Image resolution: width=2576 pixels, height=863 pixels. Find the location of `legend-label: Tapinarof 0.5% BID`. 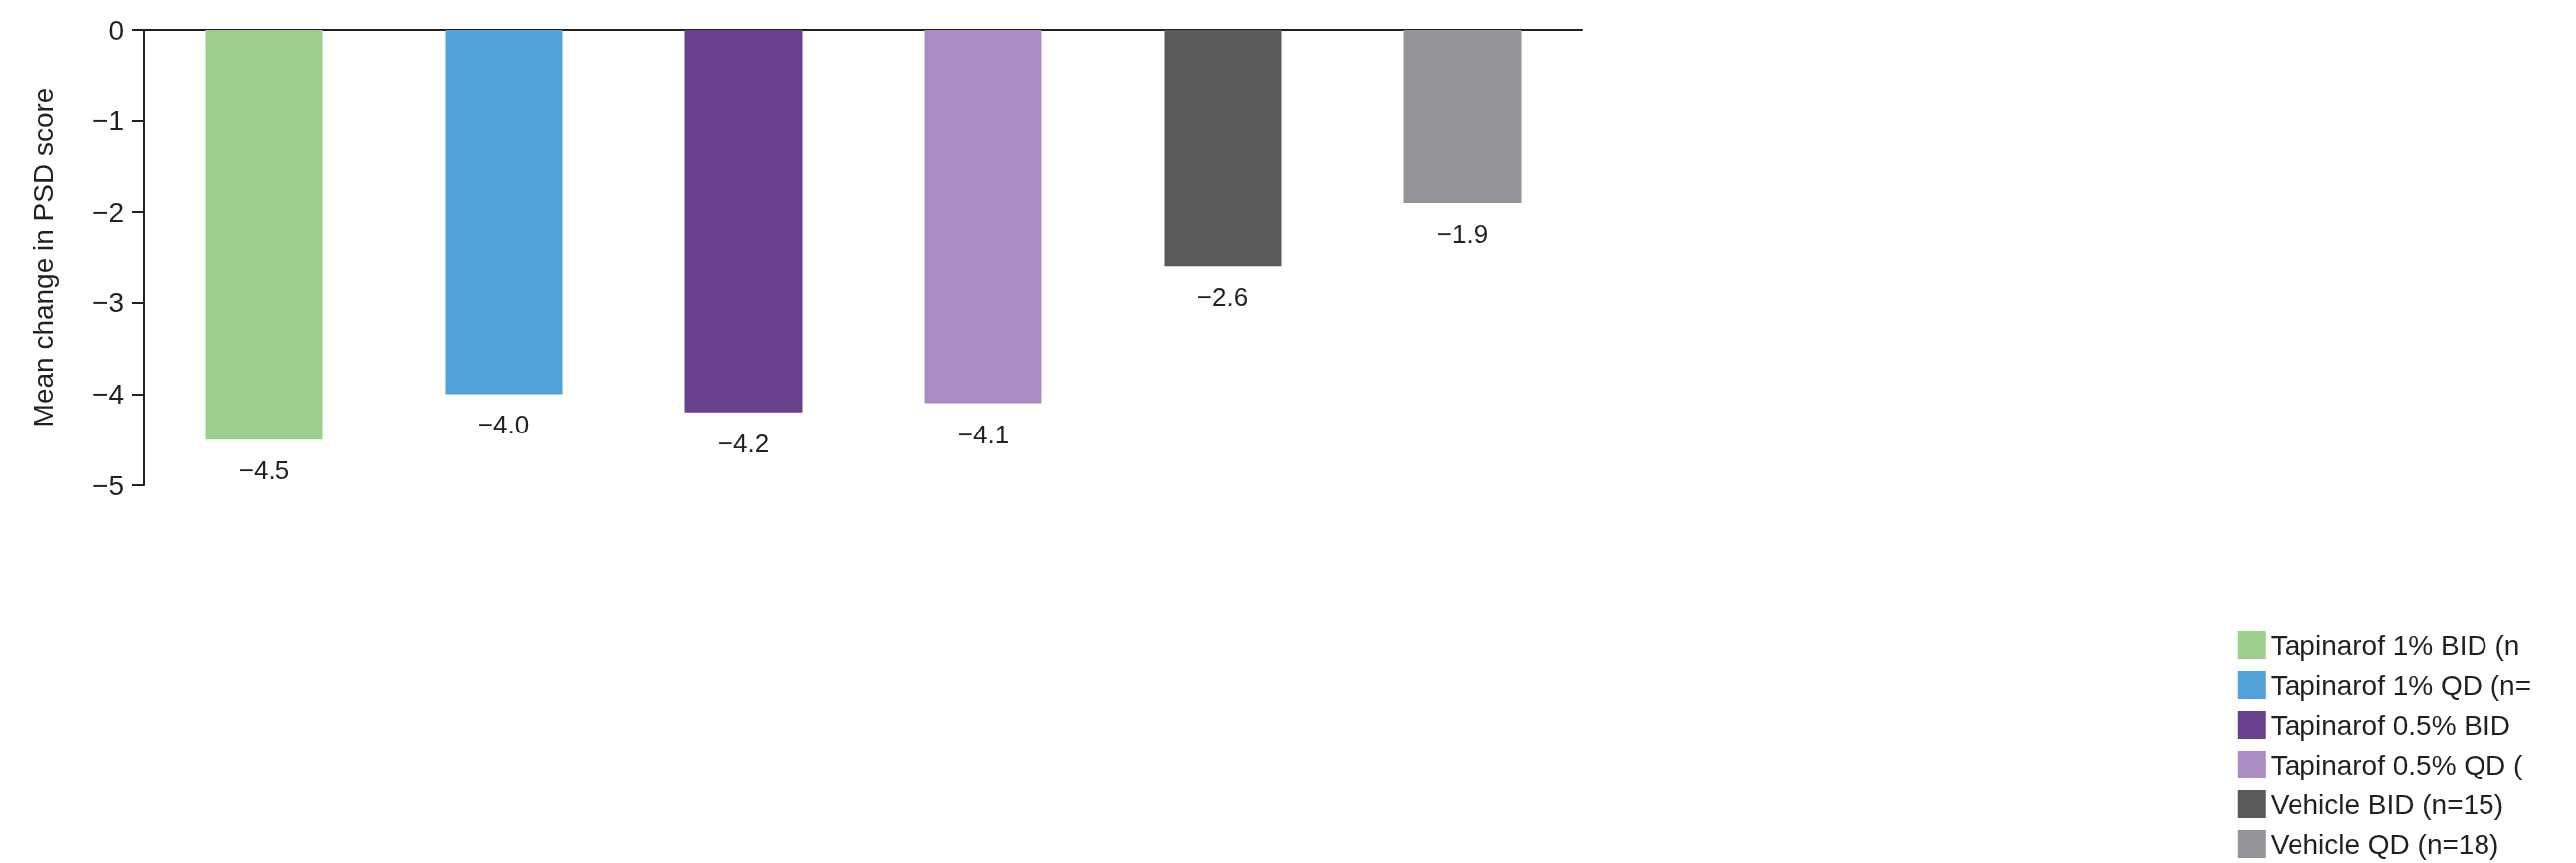

legend-label: Tapinarof 0.5% BID is located at coordinates (2390, 725).